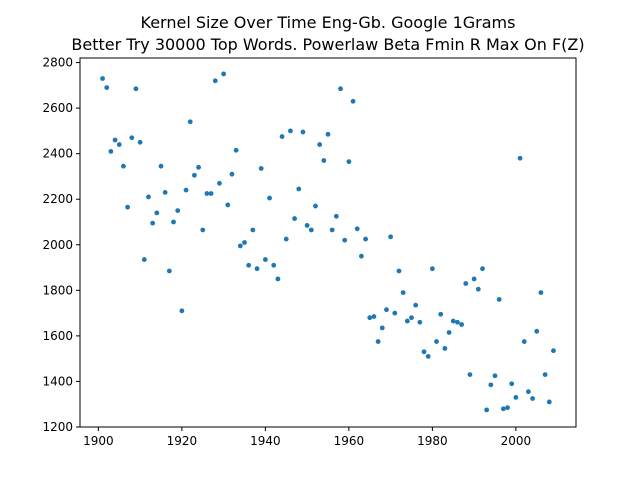 Image resolution: width=640 pixels, height=480 pixels. What do you see at coordinates (349, 441) in the screenshot?
I see `x-tick-label: 1960` at bounding box center [349, 441].